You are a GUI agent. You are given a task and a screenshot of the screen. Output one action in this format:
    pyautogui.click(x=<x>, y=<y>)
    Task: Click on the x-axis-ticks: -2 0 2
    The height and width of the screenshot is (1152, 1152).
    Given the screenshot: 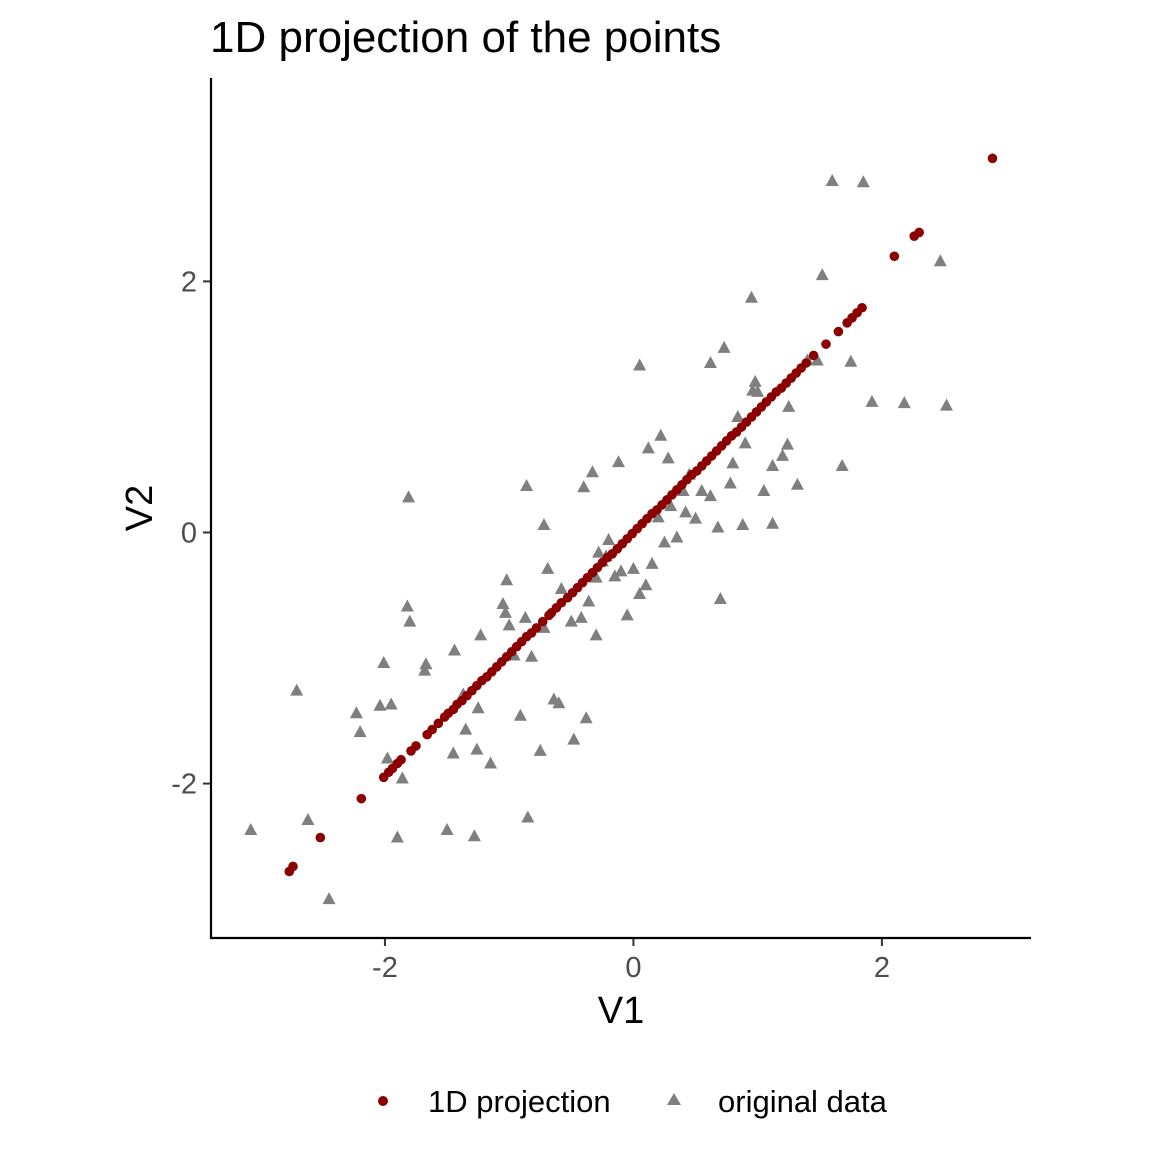 What is the action you would take?
    pyautogui.click(x=631, y=961)
    